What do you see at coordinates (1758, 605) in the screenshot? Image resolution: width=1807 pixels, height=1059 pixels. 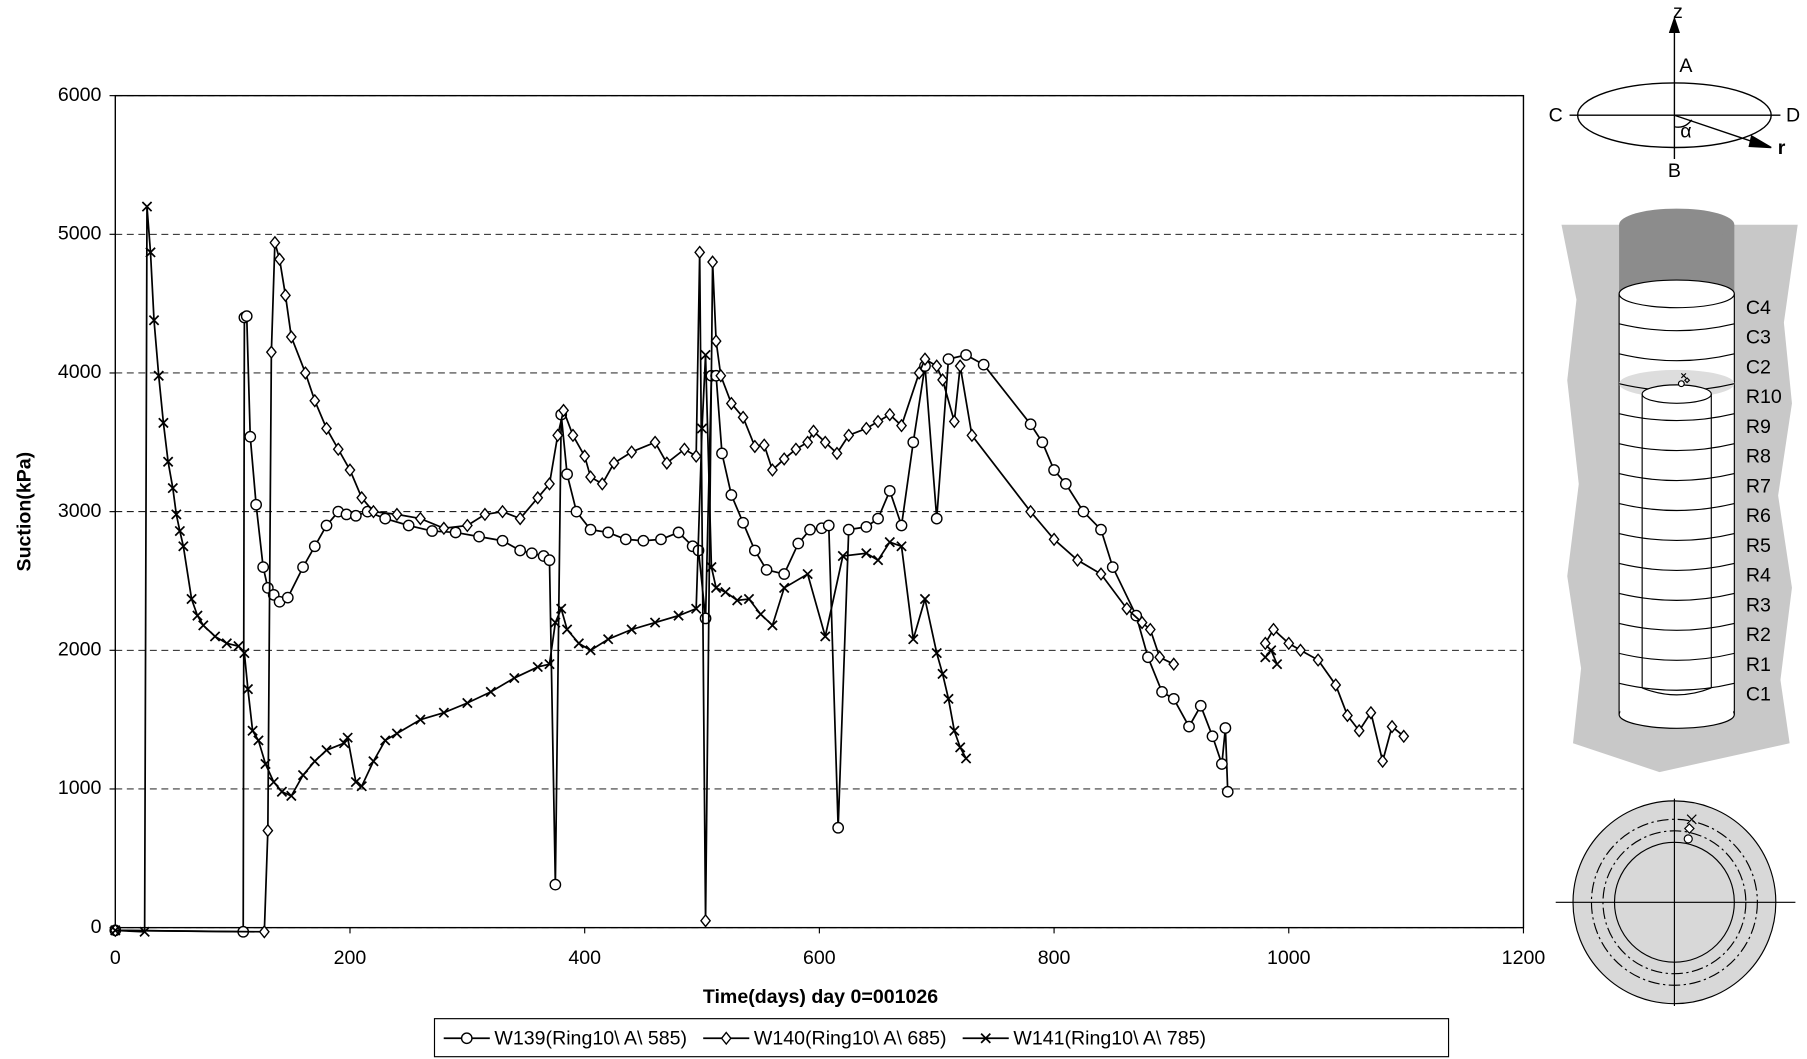 I see `ring-label: R3` at bounding box center [1758, 605].